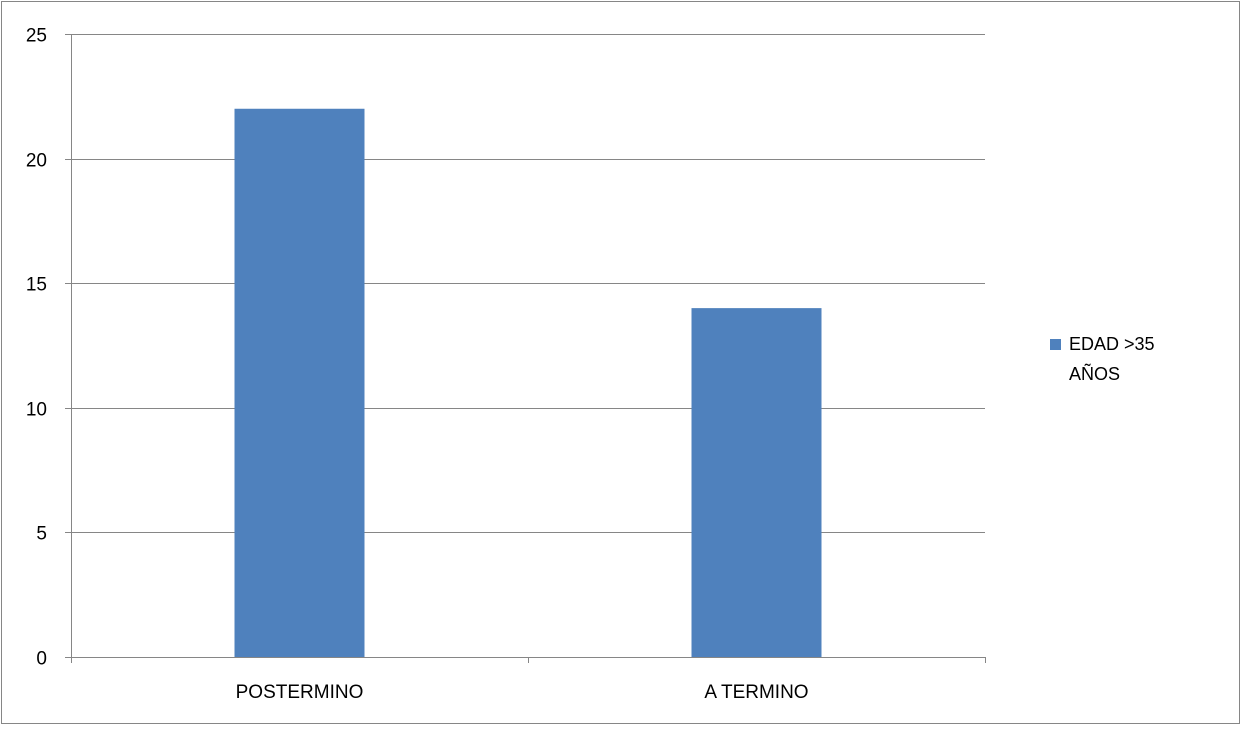  What do you see at coordinates (756, 692) in the screenshot?
I see `x-tick-label: A TERMINO` at bounding box center [756, 692].